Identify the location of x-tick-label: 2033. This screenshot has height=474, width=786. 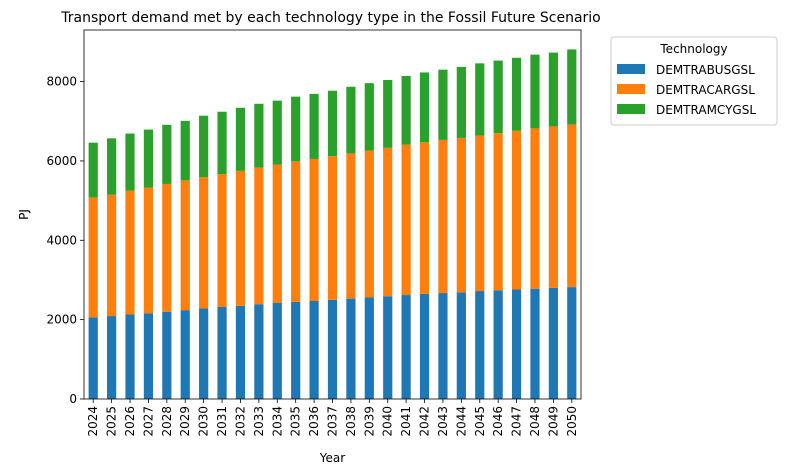
(259, 421).